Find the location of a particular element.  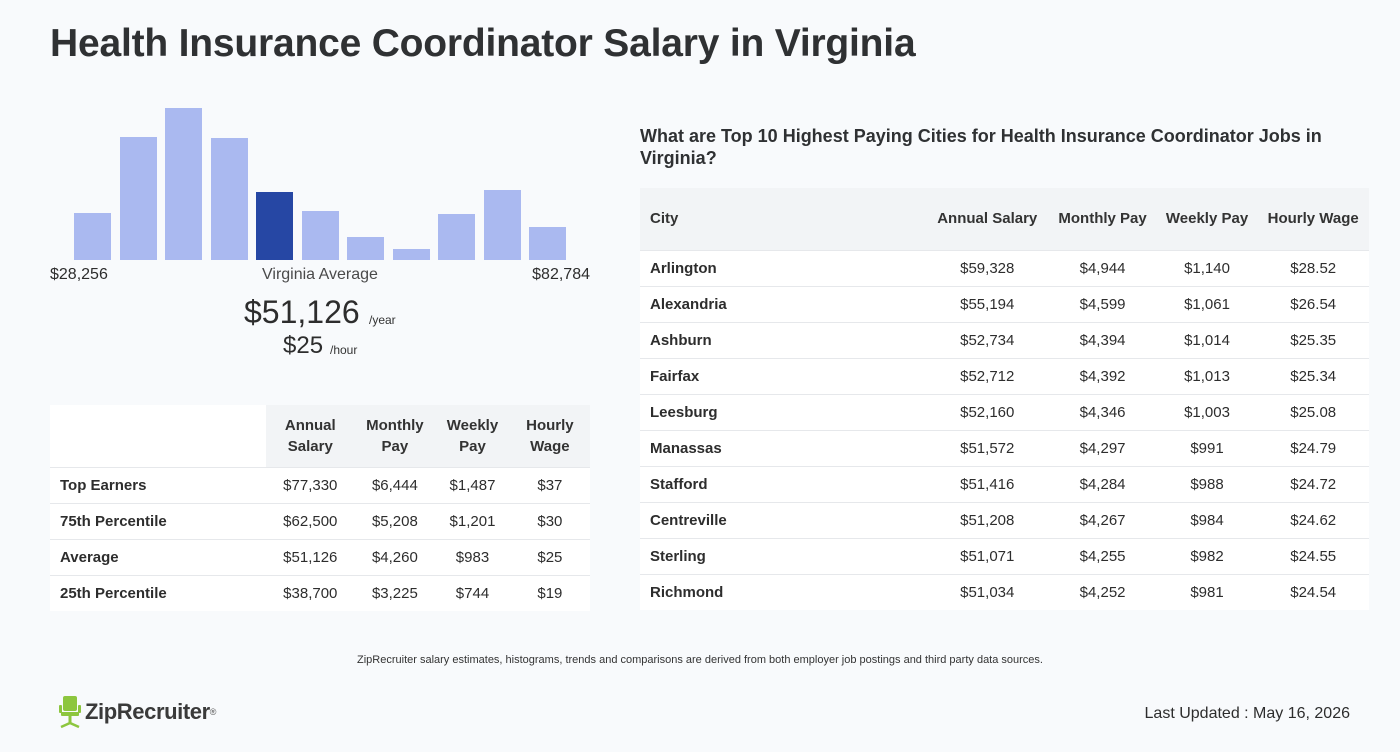

average-hourly-wage: $25 is located at coordinates (303, 345).